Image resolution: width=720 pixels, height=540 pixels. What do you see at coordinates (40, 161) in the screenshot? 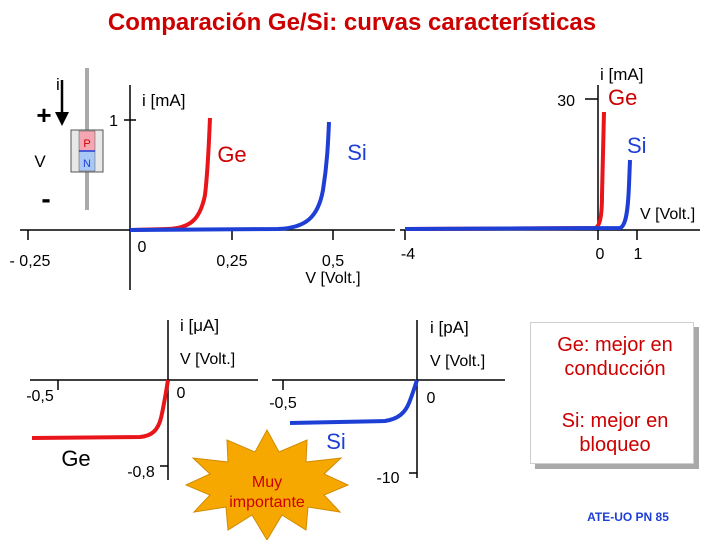
I see `diode-voltage-label: V` at bounding box center [40, 161].